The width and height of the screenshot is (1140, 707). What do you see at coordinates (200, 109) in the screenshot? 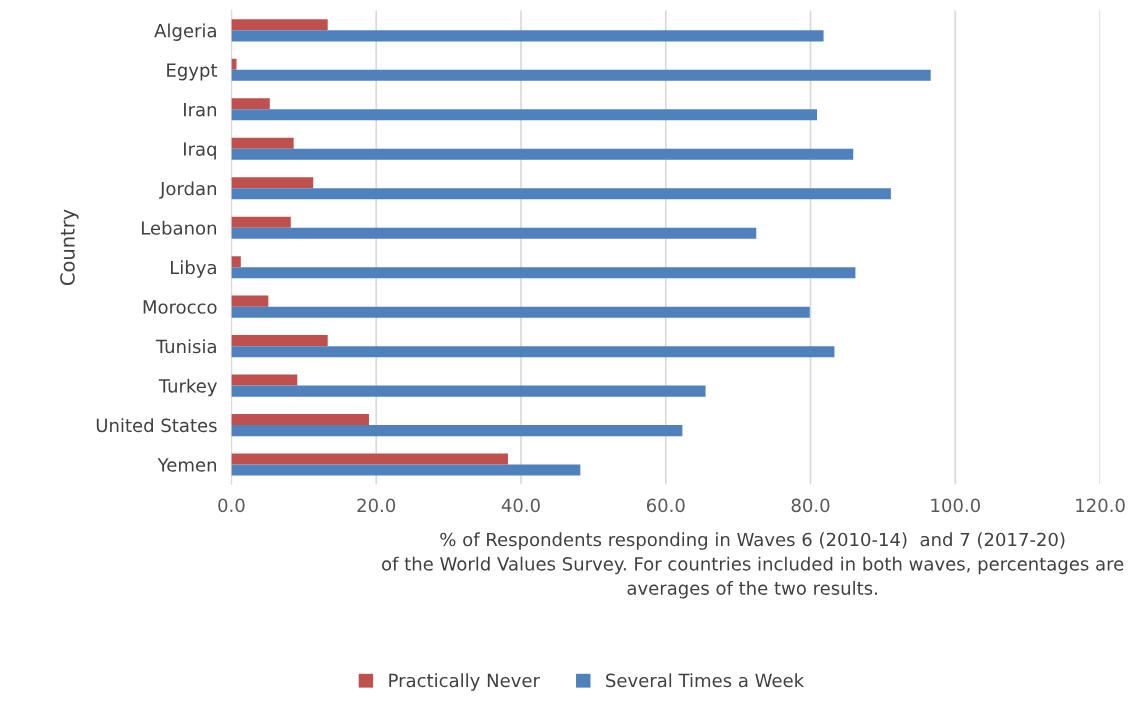
I see `y-tick-label: Iran` at bounding box center [200, 109].